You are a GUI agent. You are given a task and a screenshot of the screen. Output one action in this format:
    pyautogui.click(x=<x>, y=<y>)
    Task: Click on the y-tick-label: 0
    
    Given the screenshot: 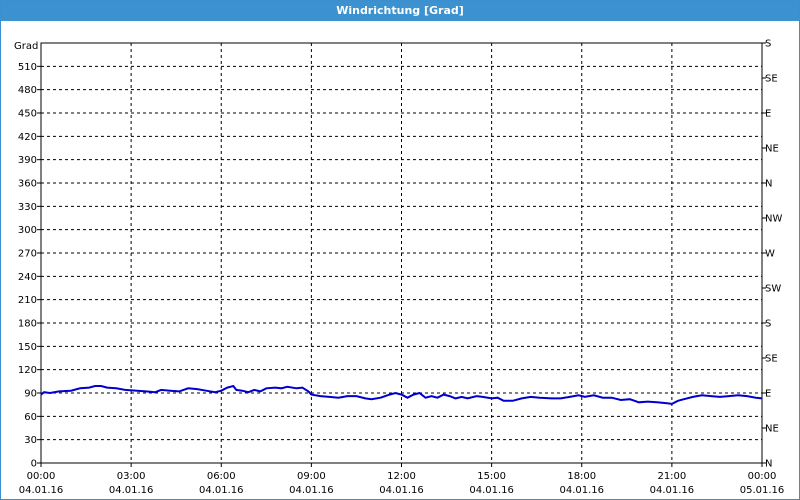 What is the action you would take?
    pyautogui.click(x=34, y=464)
    